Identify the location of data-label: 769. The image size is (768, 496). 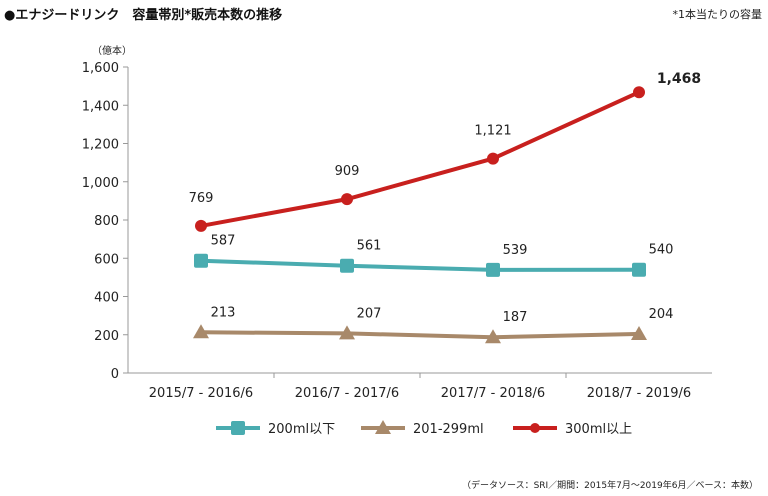
(201, 198).